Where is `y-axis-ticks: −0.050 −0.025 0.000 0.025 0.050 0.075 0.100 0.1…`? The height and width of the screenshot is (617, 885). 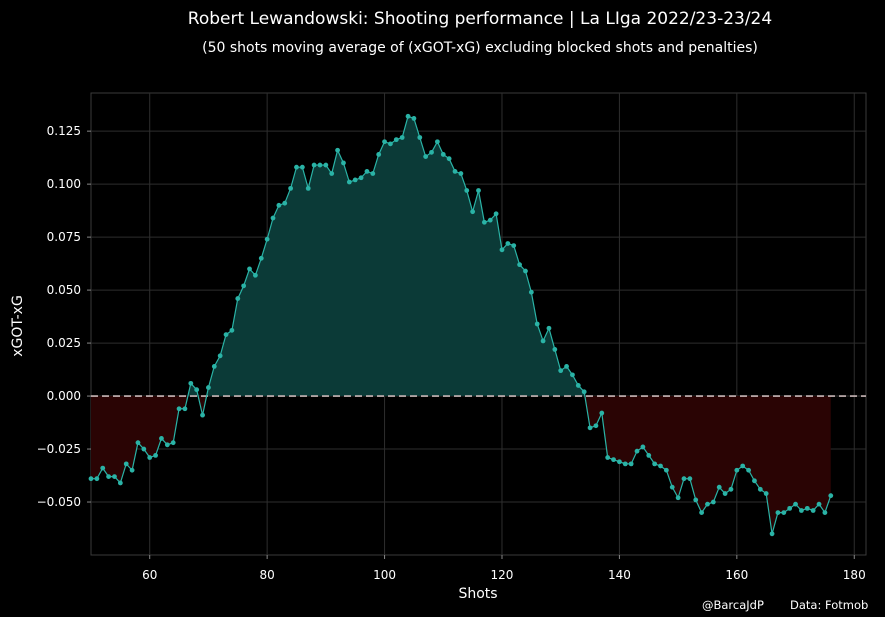
y-axis-ticks: −0.050 −0.025 0.000 0.025 0.050 0.075 0.100 0.1… is located at coordinates (64, 316).